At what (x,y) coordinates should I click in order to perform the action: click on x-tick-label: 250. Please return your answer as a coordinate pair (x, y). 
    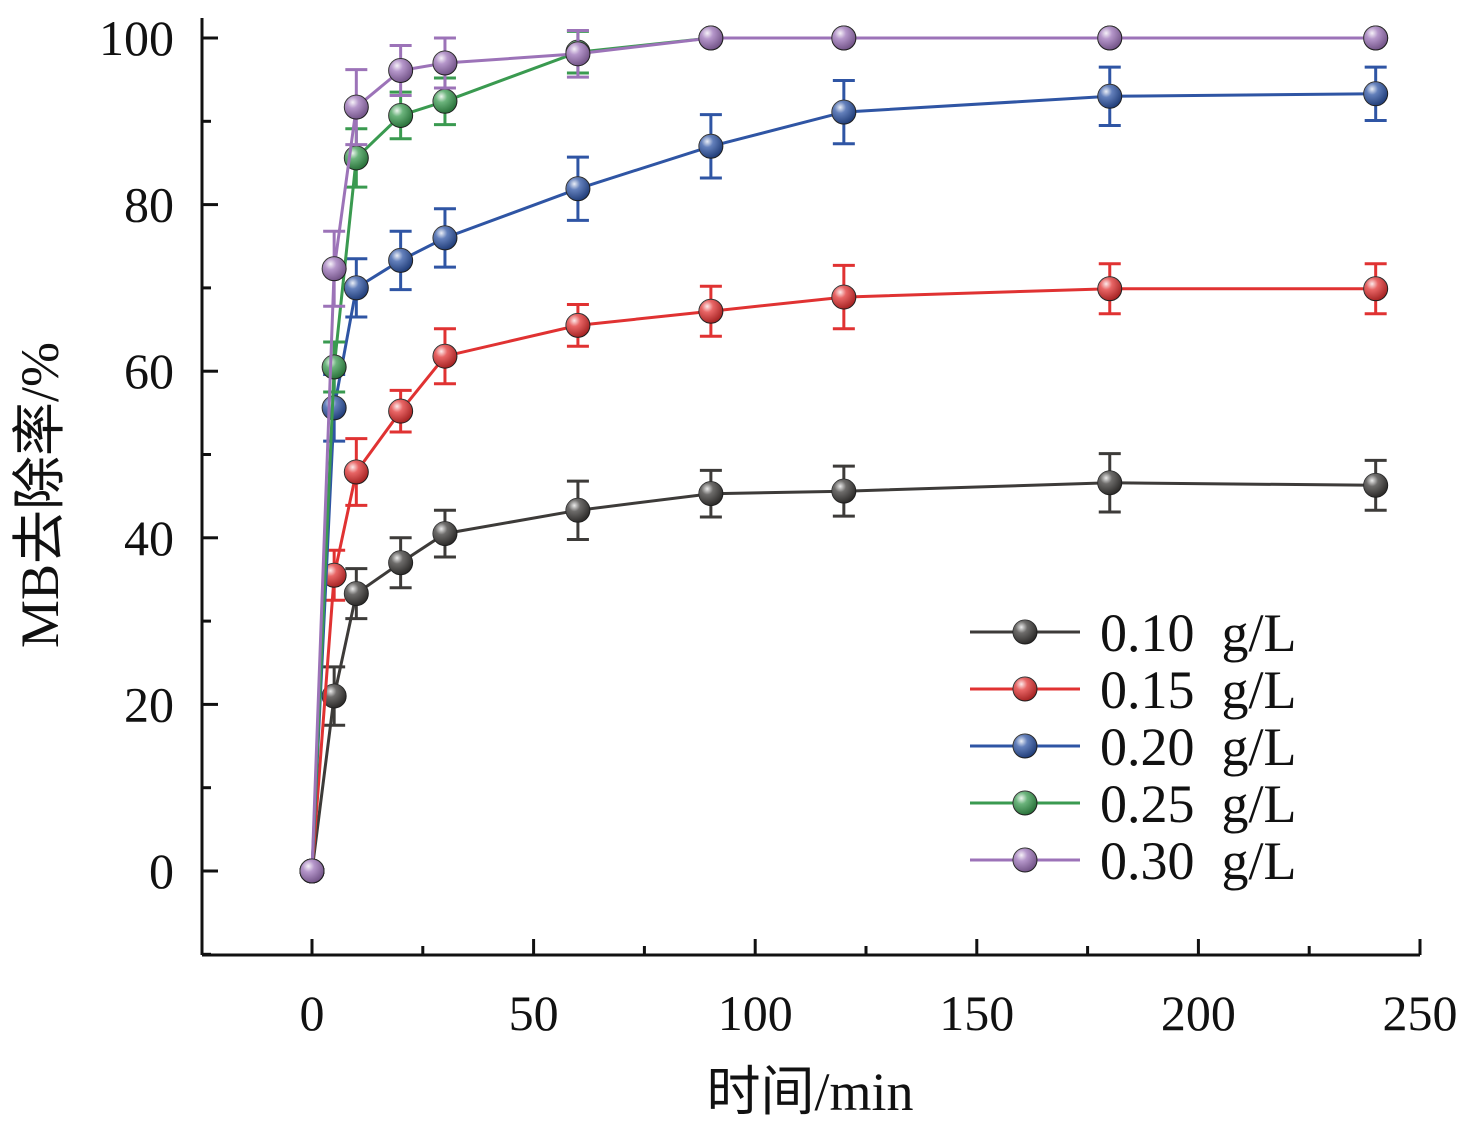
    Looking at the image, I should click on (1420, 1013).